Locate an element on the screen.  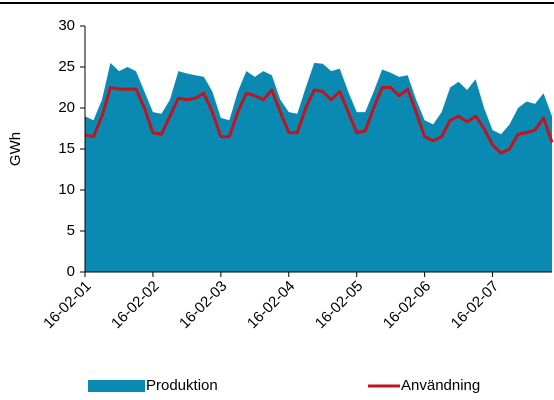
x-tick-label: 16-02-07 is located at coordinates (475, 305).